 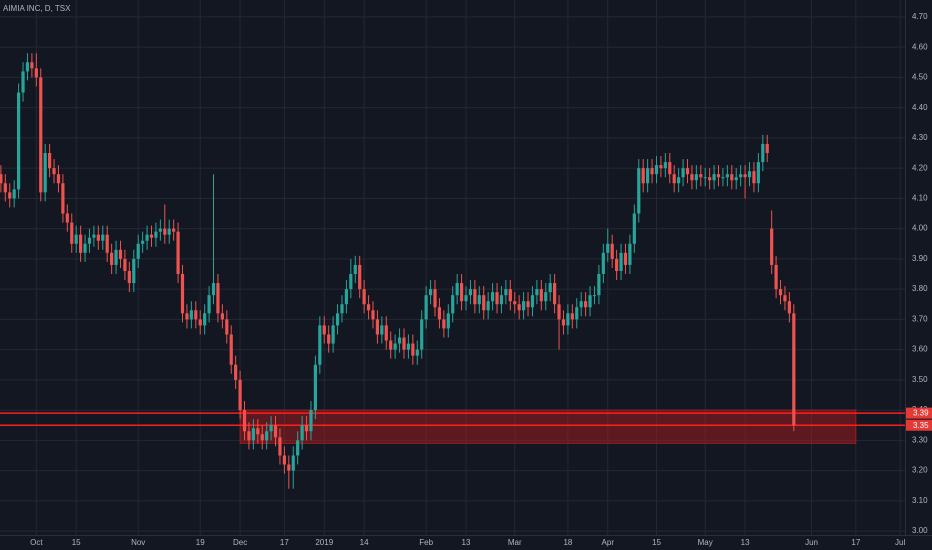 I want to click on y-tick-label: 4.00, so click(x=920, y=228).